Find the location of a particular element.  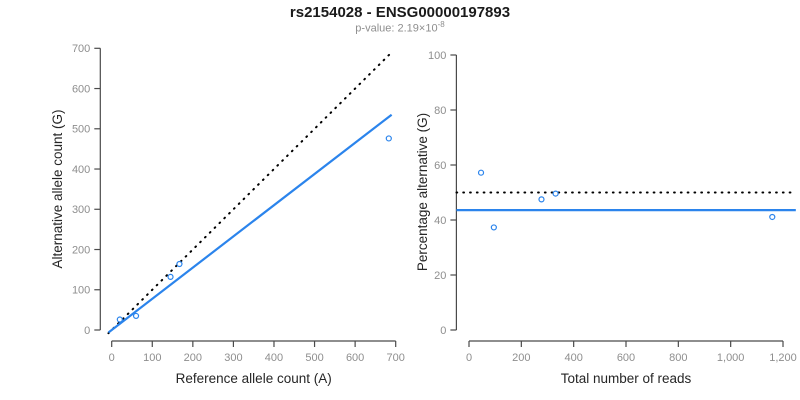

y-tick-label: 60 is located at coordinates (440, 166).